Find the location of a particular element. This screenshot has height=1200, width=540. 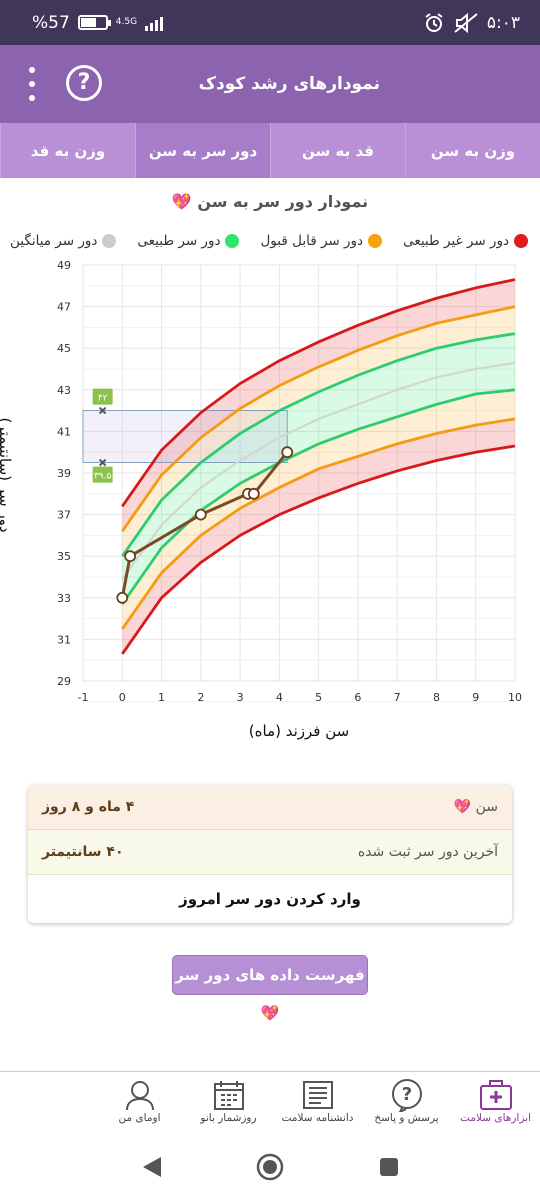

y-tick-label: 41 is located at coordinates (64, 431).